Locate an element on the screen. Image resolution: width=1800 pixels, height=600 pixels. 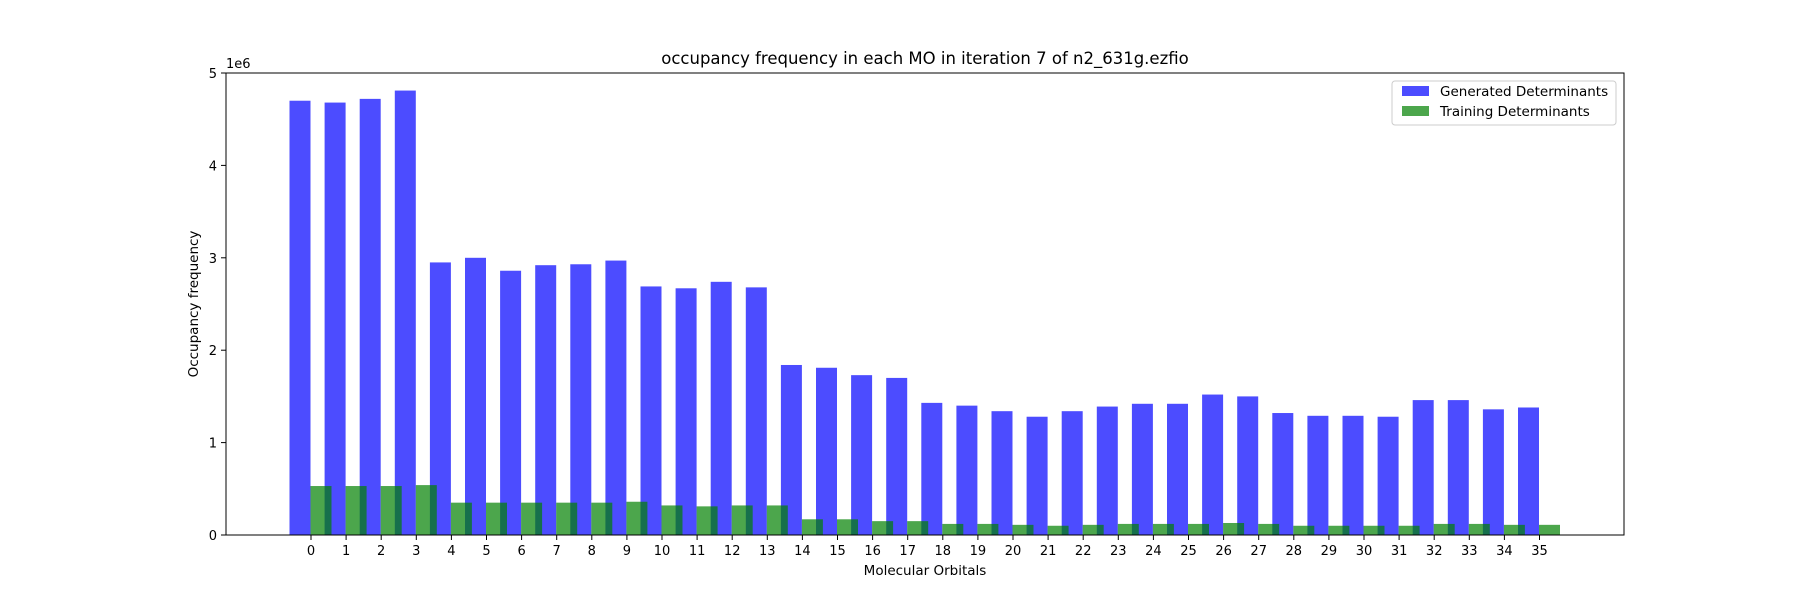
legend-label-training: Training Determinants is located at coordinates (1514, 112).